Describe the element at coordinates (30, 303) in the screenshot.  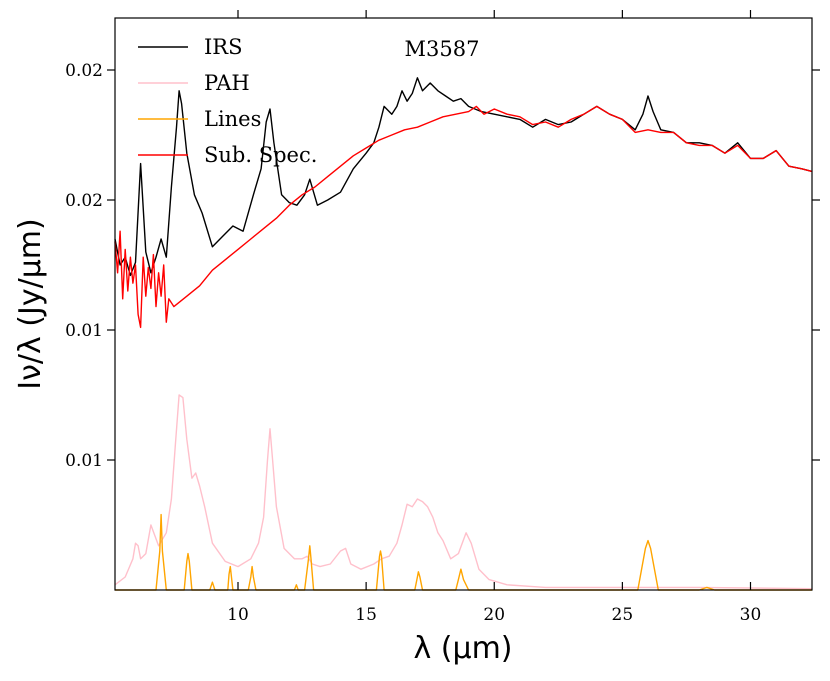
I see `y-axis-label: Iν/λ (Jy/μm)` at that location.